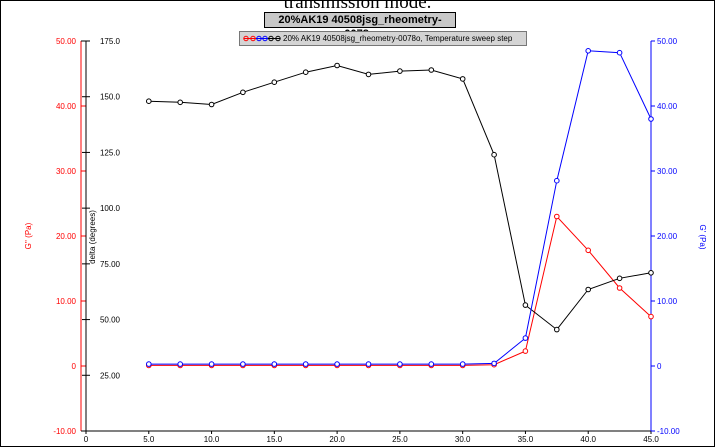 The width and height of the screenshot is (715, 447). Describe the element at coordinates (110, 152) in the screenshot. I see `delta-tick-label: 125.0` at that location.